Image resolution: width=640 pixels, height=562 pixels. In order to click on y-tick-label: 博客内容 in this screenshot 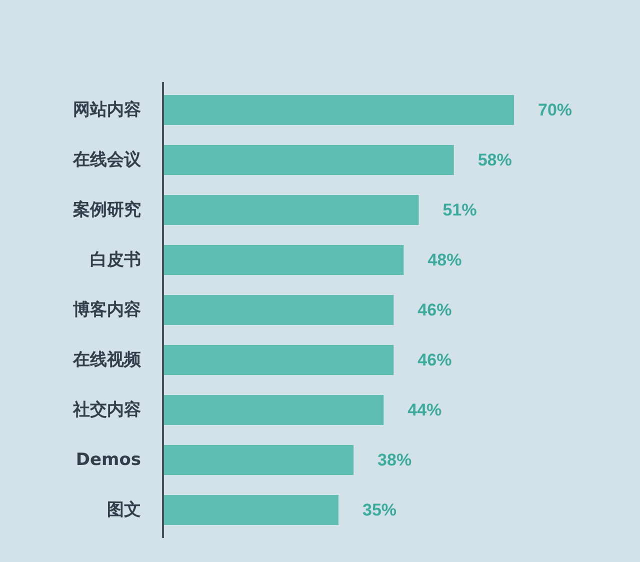, I will do `click(106, 310)`.